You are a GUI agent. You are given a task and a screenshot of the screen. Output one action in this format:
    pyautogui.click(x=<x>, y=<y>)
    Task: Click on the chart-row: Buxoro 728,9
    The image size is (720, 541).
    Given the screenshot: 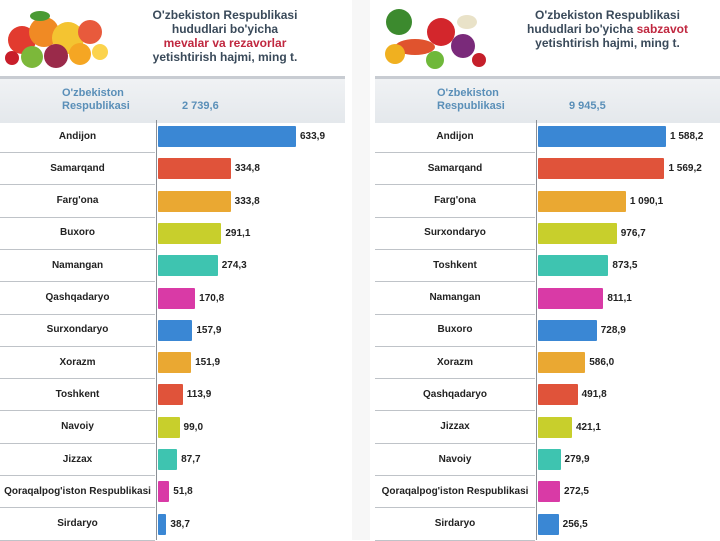 What is the action you would take?
    pyautogui.click(x=547, y=330)
    